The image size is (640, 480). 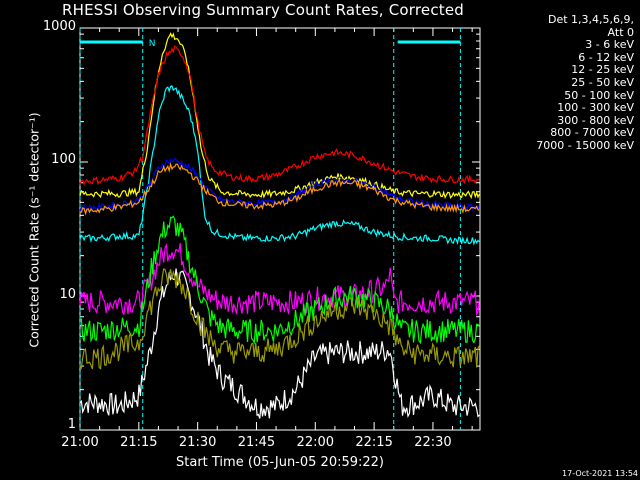 What do you see at coordinates (197, 442) in the screenshot?
I see `x-tick-label: 21:30` at bounding box center [197, 442].